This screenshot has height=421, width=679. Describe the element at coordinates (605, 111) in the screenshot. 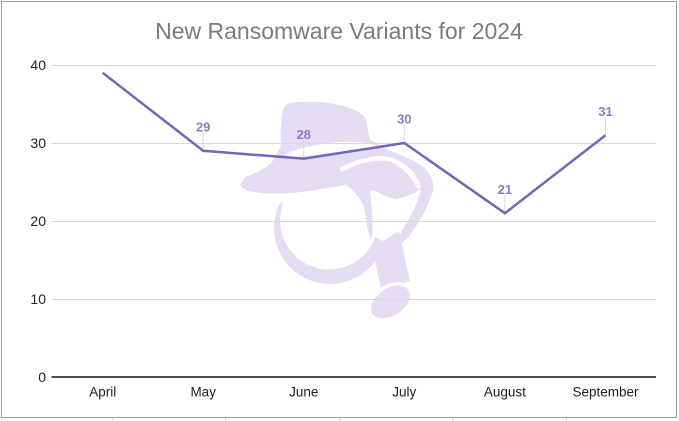

I see `svg-text: 31` at that location.